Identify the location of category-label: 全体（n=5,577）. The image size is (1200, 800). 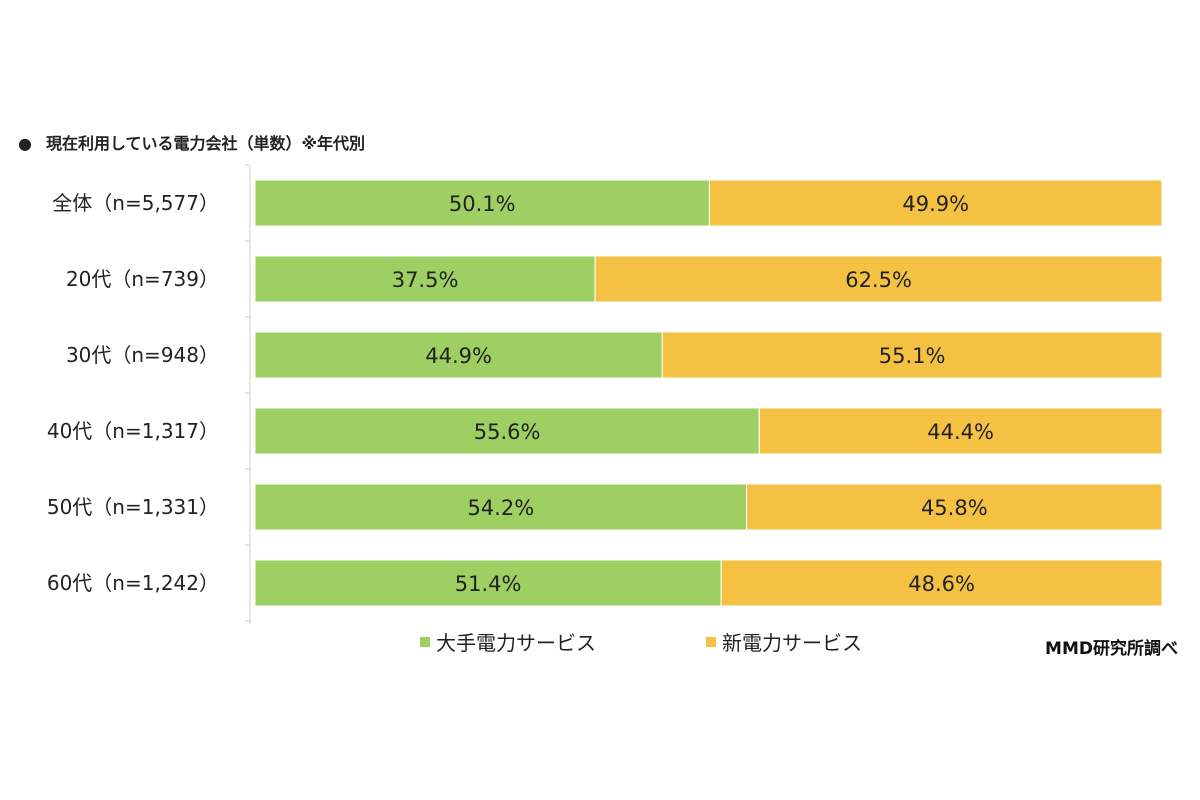
(135, 203).